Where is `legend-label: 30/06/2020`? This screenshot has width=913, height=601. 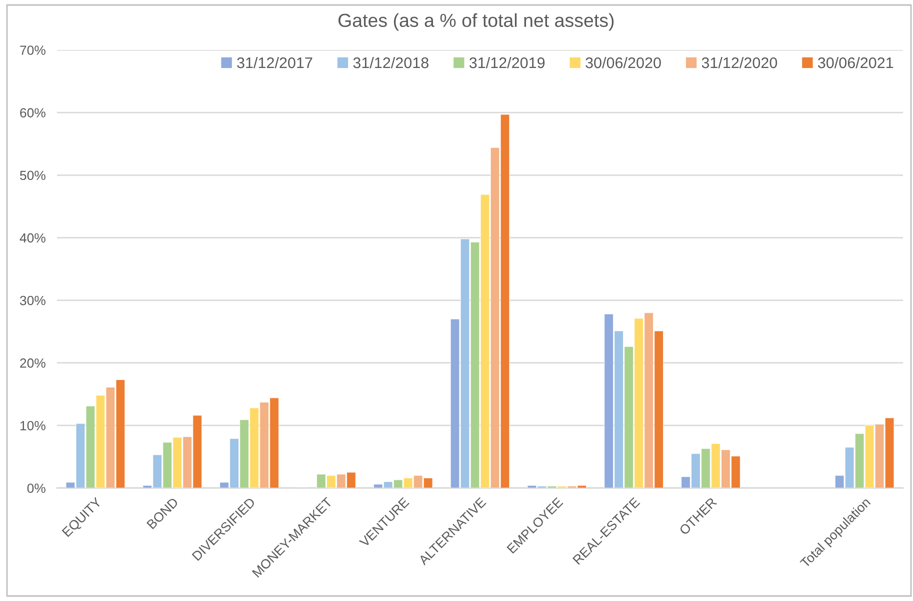 legend-label: 30/06/2020 is located at coordinates (623, 62).